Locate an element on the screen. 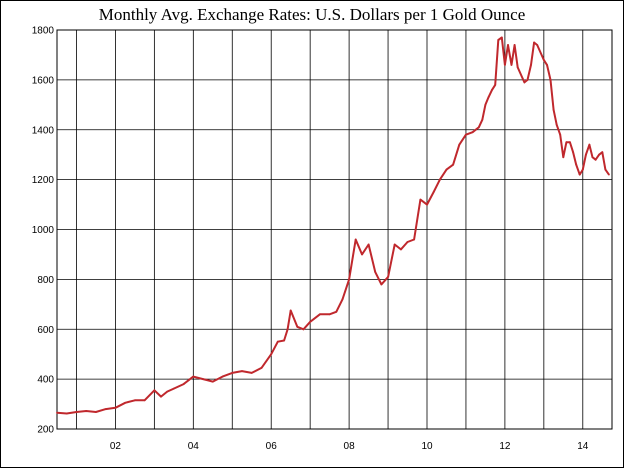  y-tick-label: 1400 is located at coordinates (43, 130).